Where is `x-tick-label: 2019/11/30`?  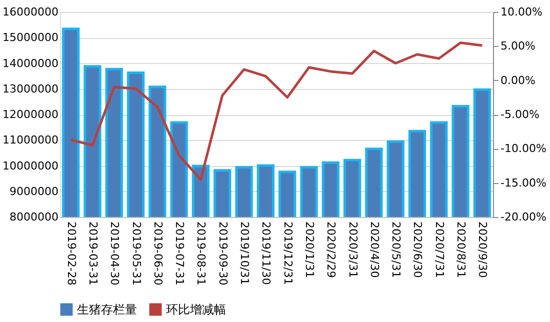 x-tick-label: 2019/11/30 is located at coordinates (266, 253).